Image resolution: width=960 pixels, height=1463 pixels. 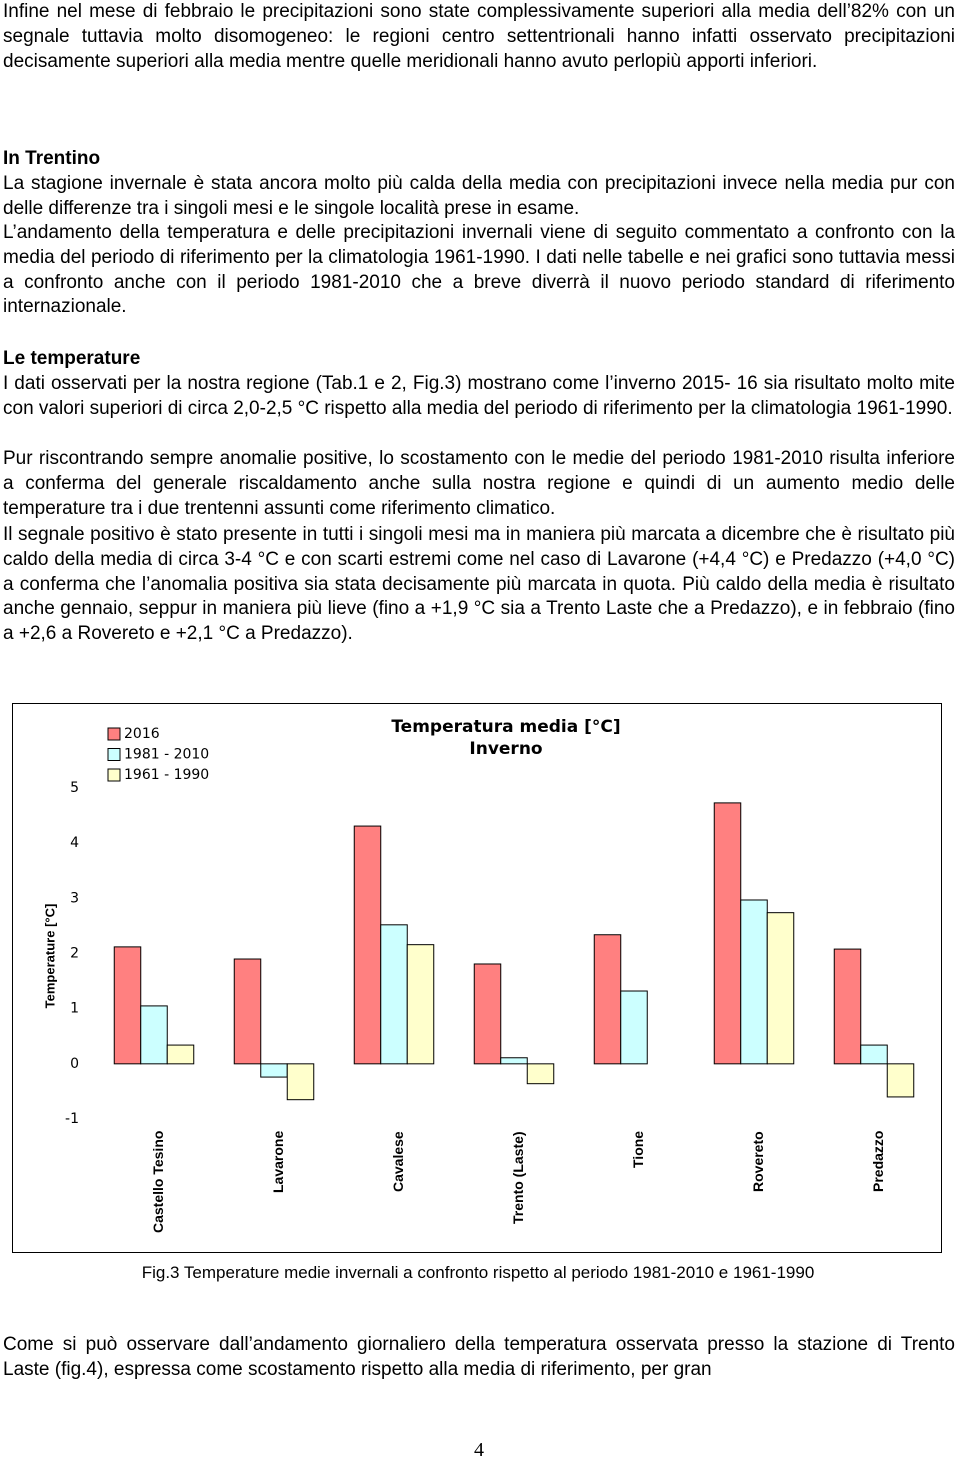 What do you see at coordinates (74, 1064) in the screenshot?
I see `y-tick-label: 0` at bounding box center [74, 1064].